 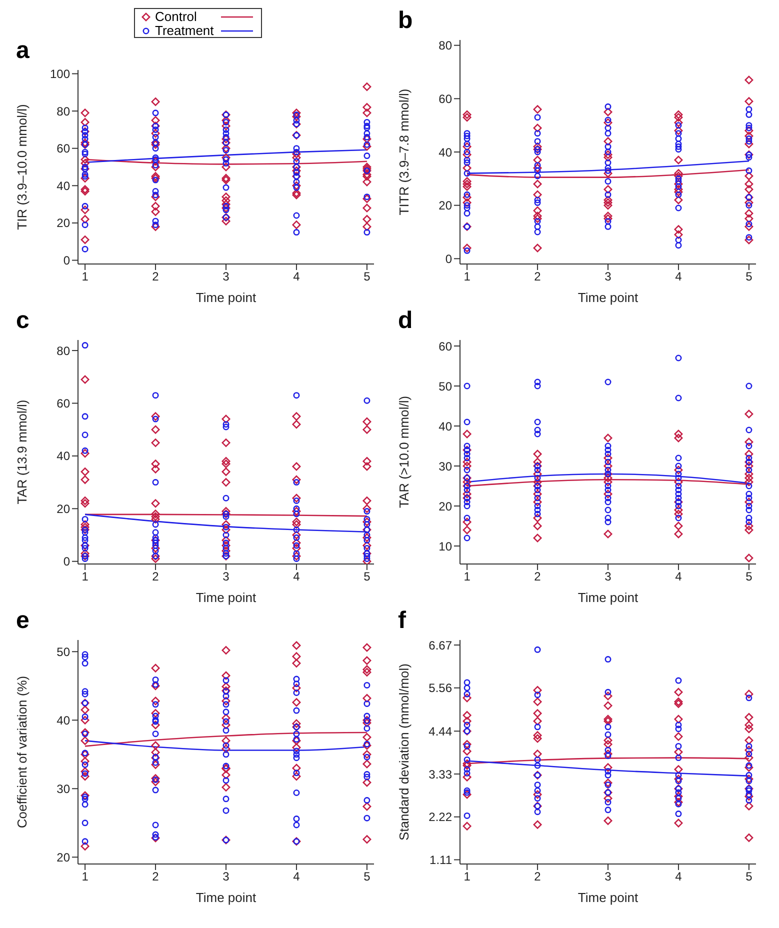 I want to click on y-tick-label: 2.22, so click(x=440, y=817).